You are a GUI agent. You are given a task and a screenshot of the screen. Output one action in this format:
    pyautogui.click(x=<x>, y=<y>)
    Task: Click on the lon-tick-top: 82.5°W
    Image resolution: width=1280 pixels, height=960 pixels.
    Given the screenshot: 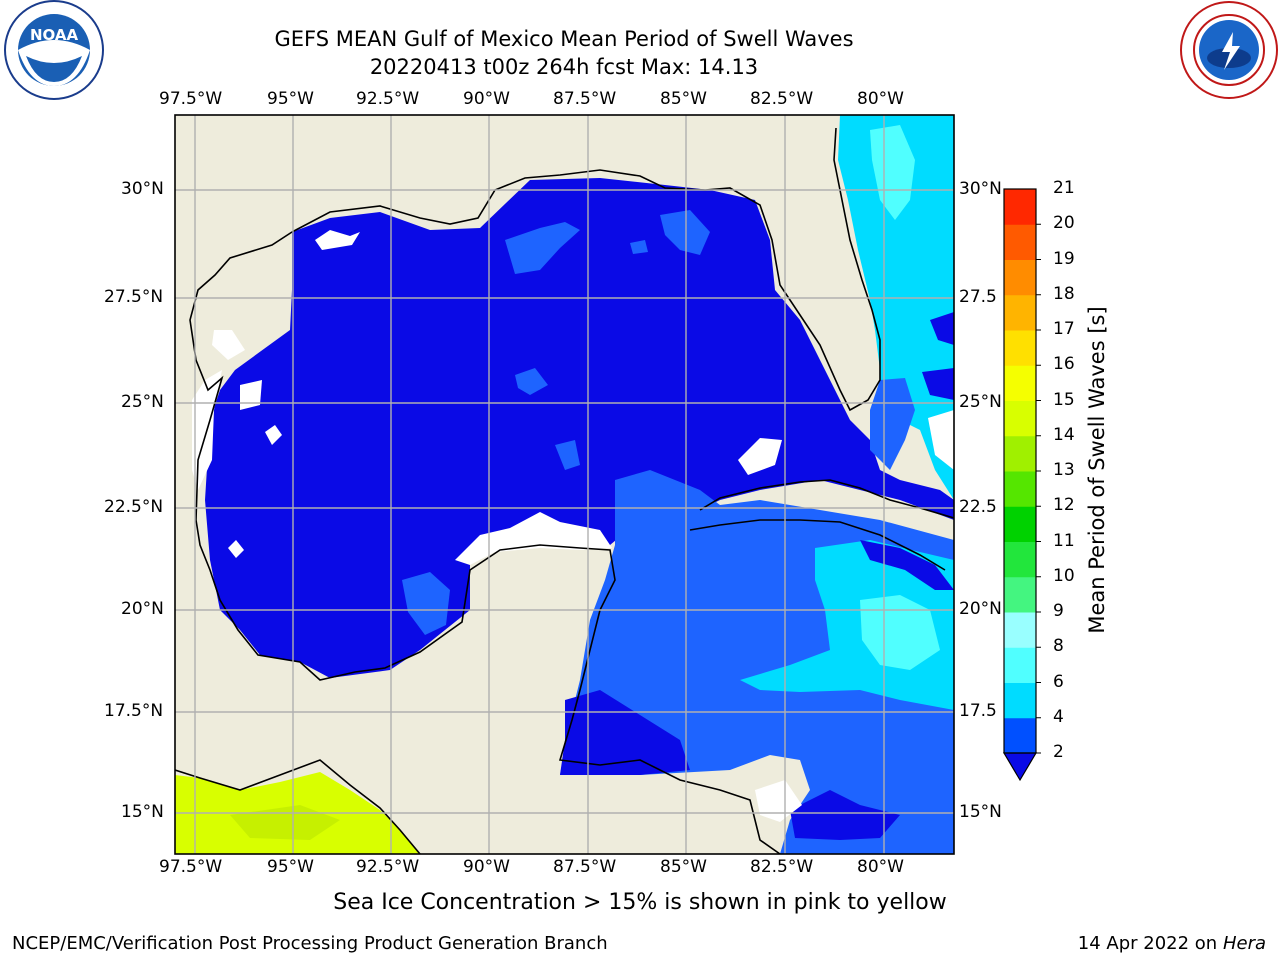 What is the action you would take?
    pyautogui.click(x=782, y=99)
    